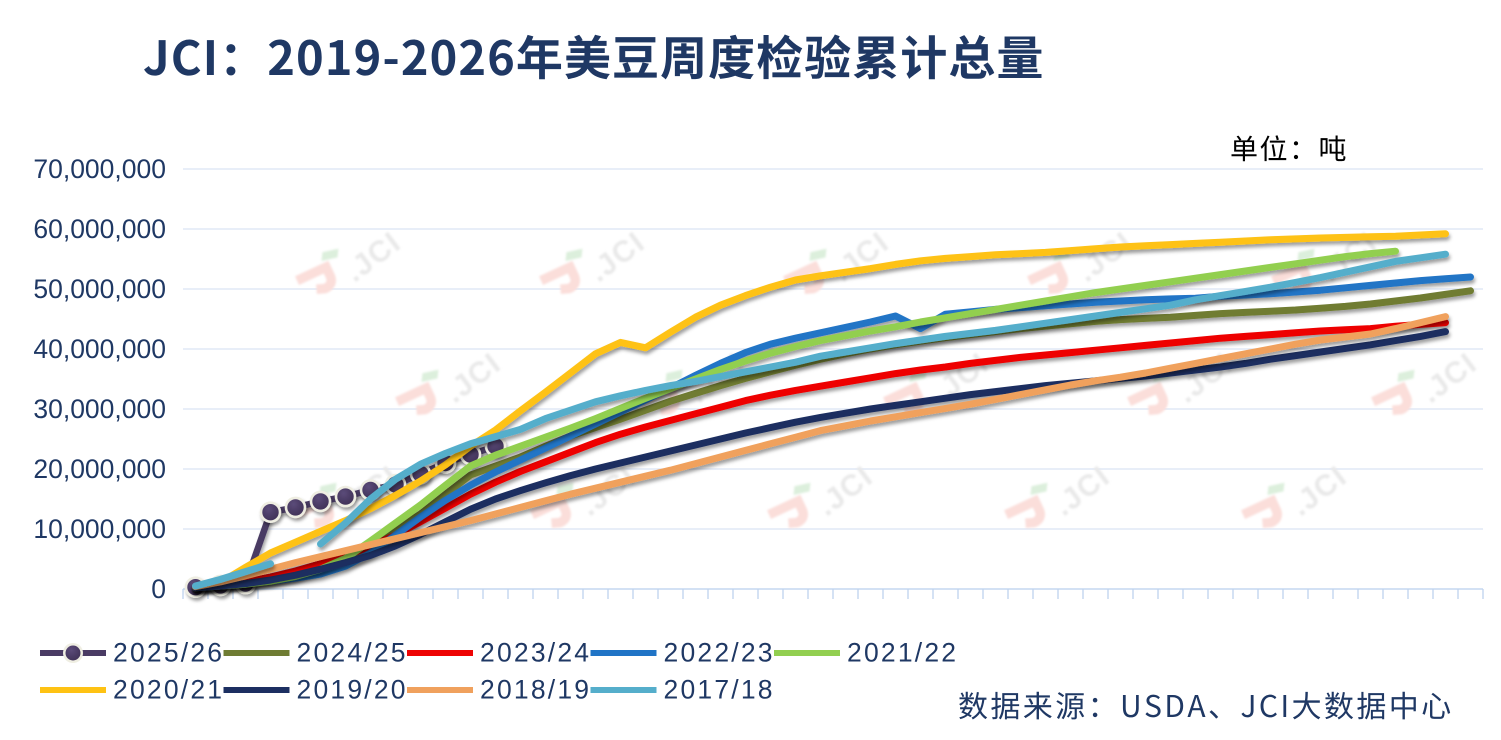  Describe the element at coordinates (168, 653) in the screenshot. I see `svg-text: 2025/26` at that location.